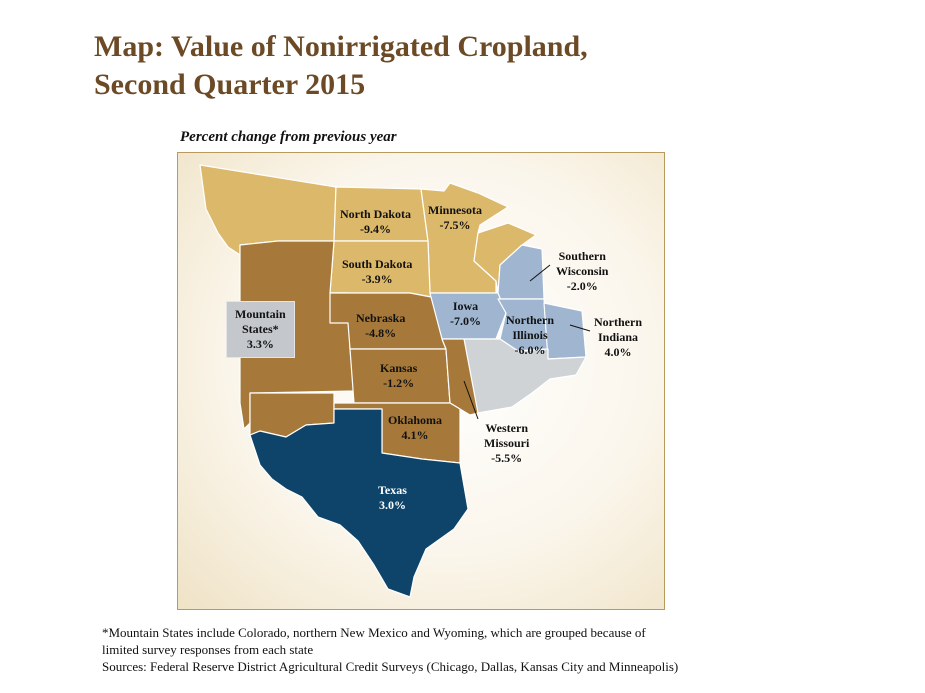 The width and height of the screenshot is (925, 693). What do you see at coordinates (288, 137) in the screenshot?
I see `map-subtitle: Percent change from previous year` at bounding box center [288, 137].